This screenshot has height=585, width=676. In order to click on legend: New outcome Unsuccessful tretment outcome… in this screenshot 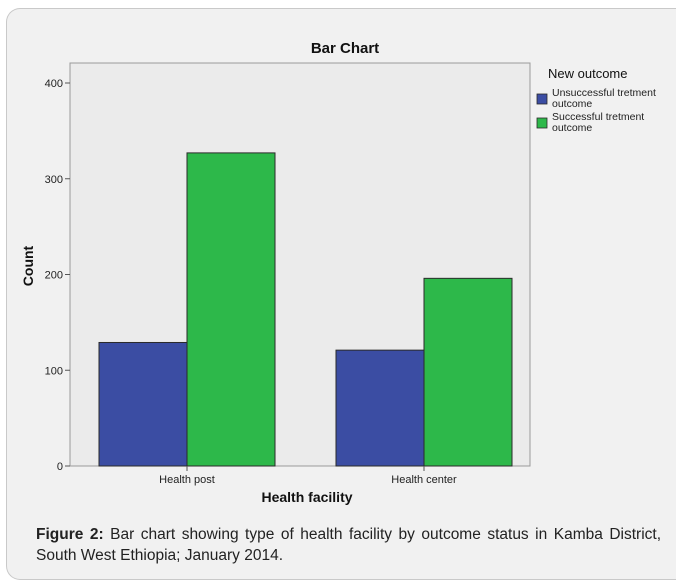, I will do `click(596, 100)`.